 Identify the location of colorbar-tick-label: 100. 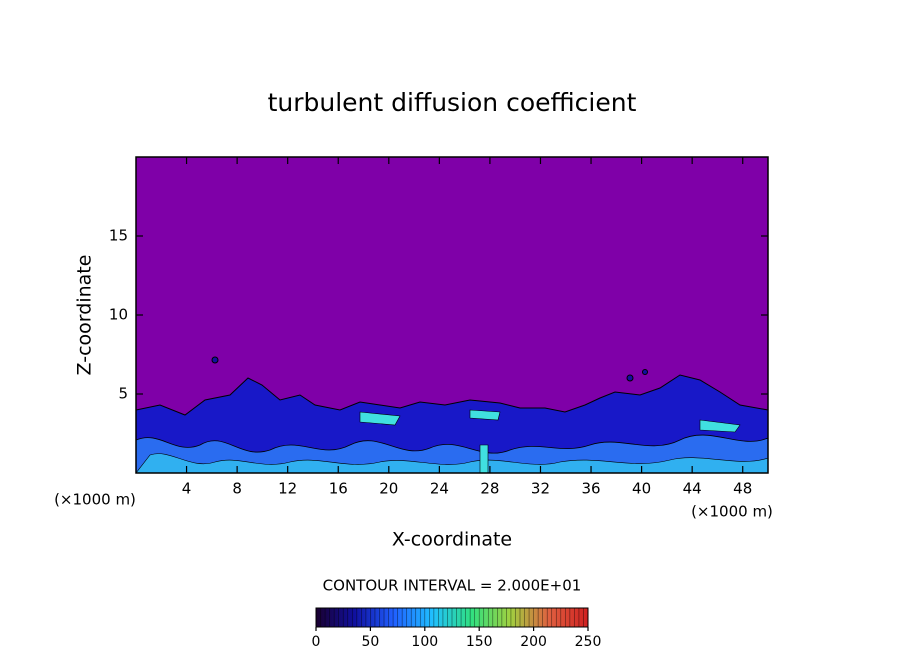
(424, 642).